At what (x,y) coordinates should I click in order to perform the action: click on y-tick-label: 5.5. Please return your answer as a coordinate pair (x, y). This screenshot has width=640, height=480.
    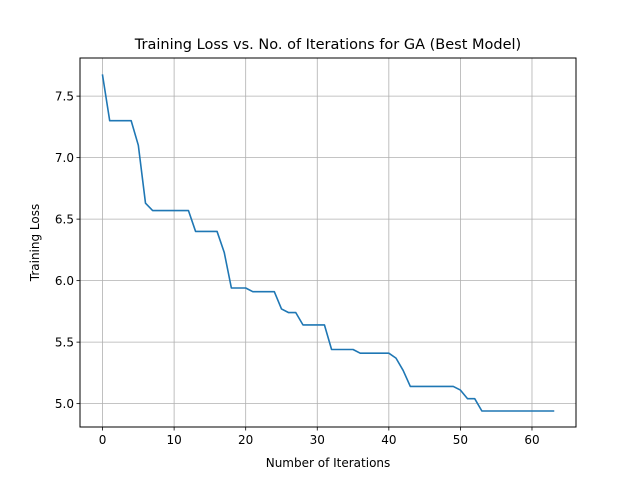
    Looking at the image, I should click on (64, 342).